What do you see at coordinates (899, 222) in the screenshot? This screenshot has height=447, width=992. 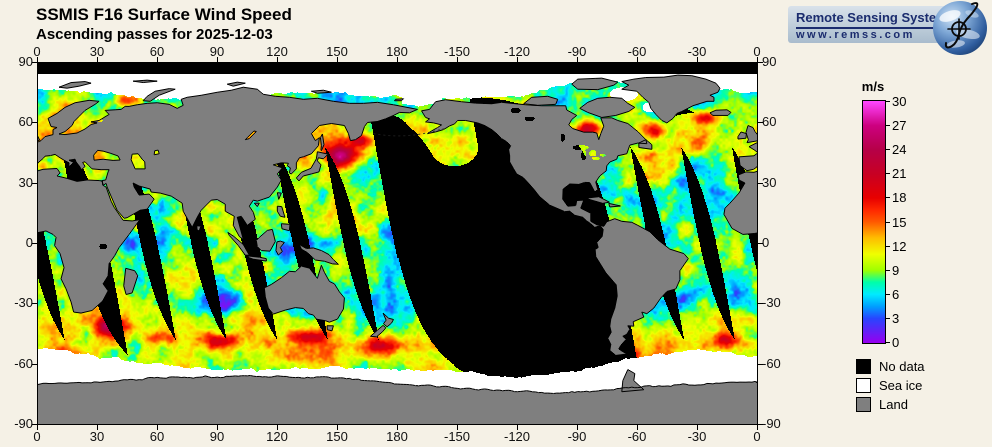 I see `colorbar-tick-label: 15` at bounding box center [899, 222].